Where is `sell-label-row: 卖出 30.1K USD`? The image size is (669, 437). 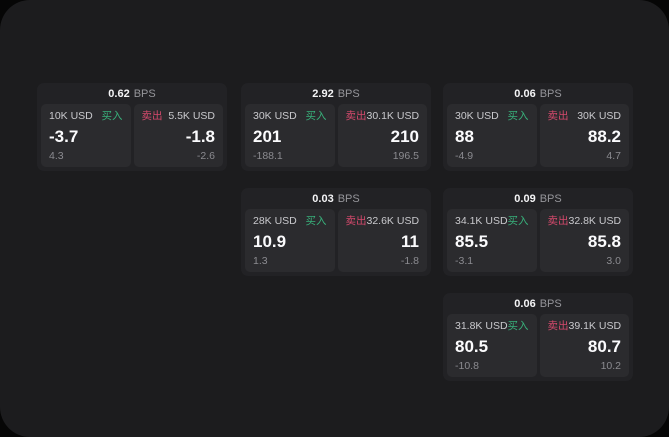
sell-label-row: 卖出 30.1K USD is located at coordinates (383, 116).